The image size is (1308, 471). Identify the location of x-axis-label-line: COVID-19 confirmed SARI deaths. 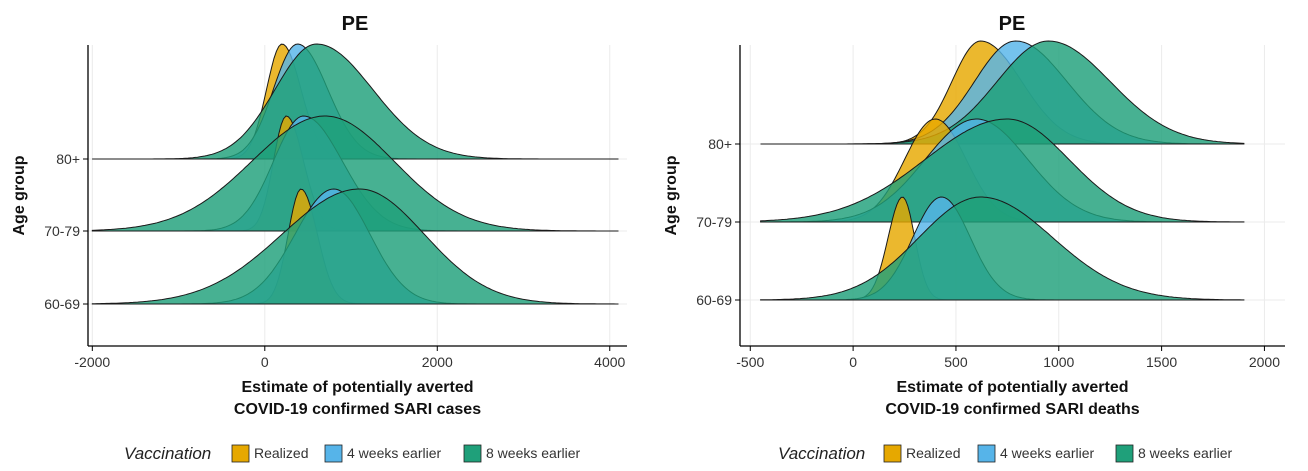
(1012, 409).